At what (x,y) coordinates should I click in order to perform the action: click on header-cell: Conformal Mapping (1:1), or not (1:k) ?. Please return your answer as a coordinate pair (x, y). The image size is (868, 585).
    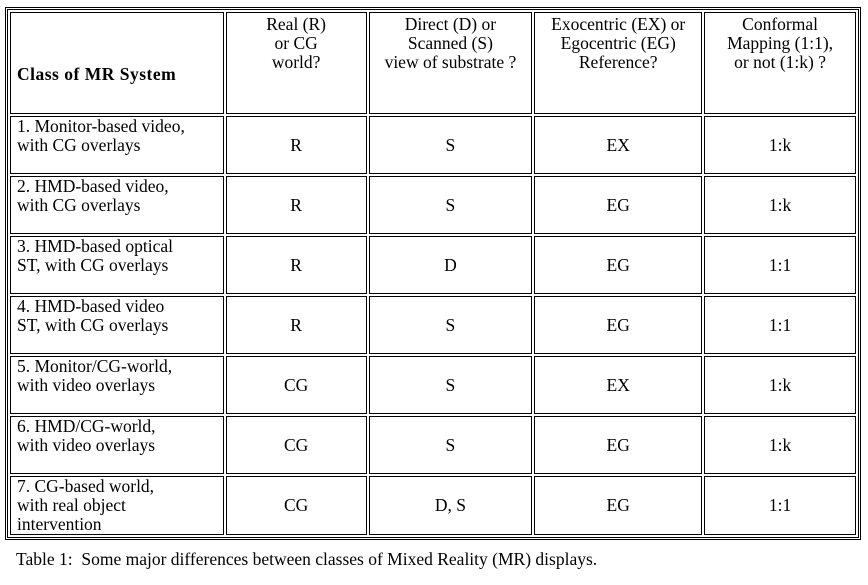
    Looking at the image, I should click on (780, 63).